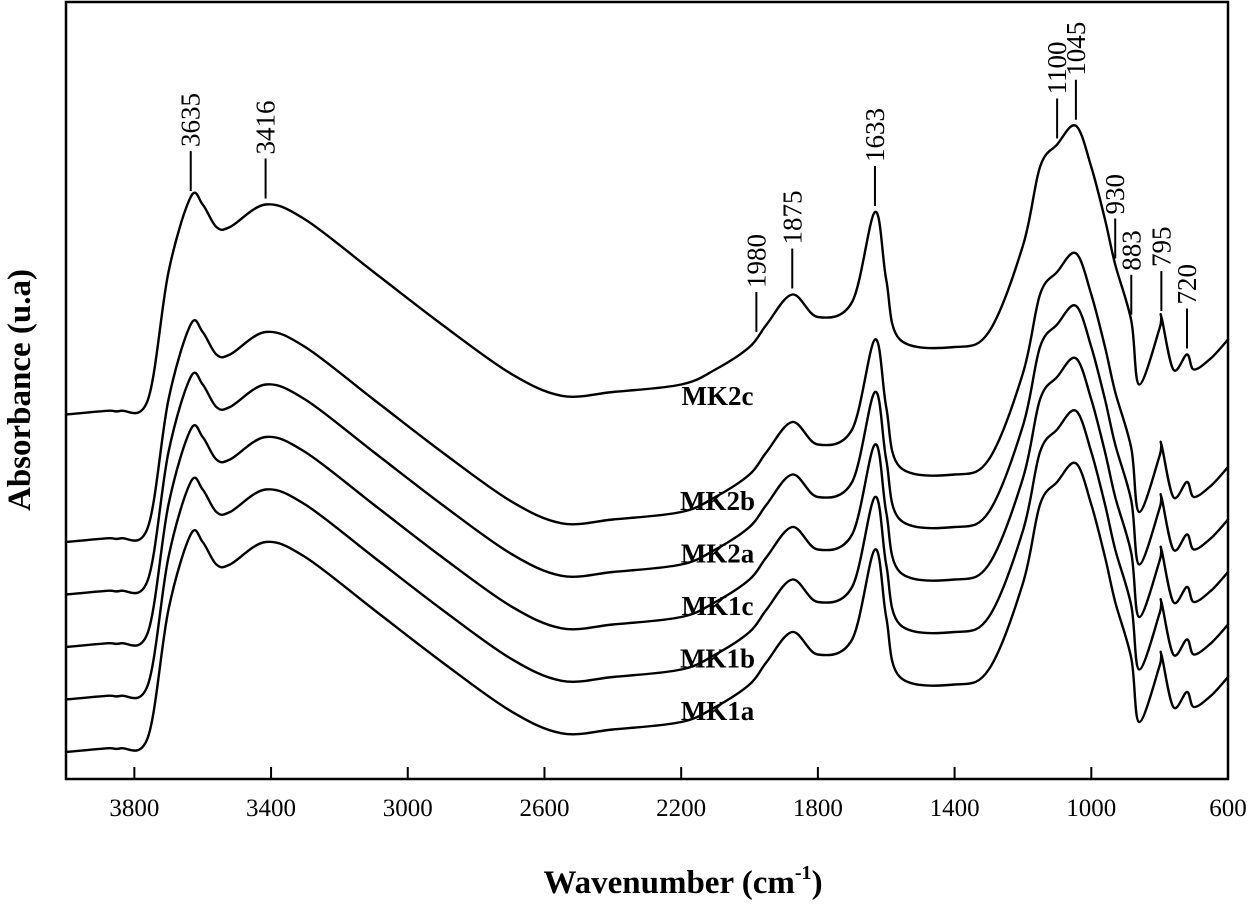 This screenshot has width=1260, height=915. I want to click on peak-label-795: 795, so click(1161, 247).